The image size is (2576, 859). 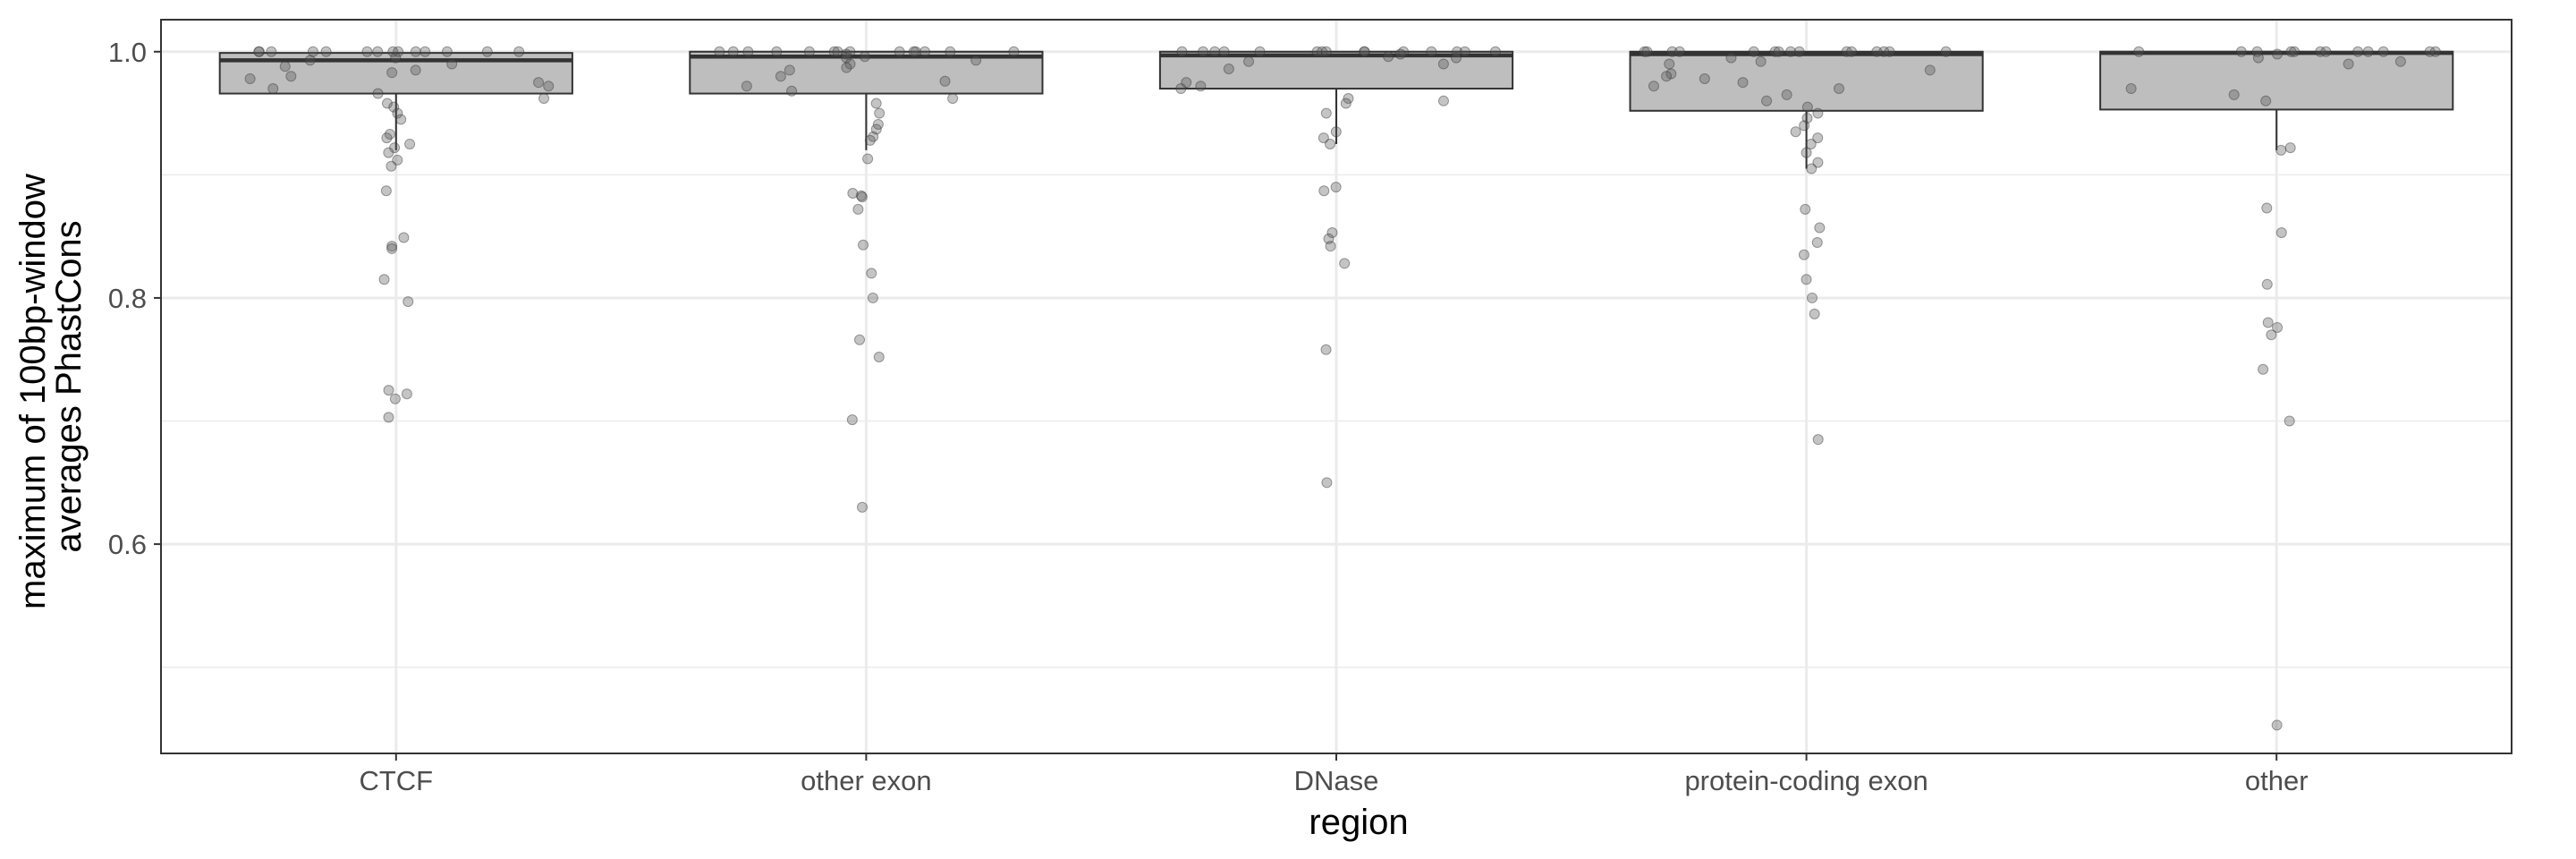 What do you see at coordinates (1336, 109) in the screenshot?
I see `boxplots` at bounding box center [1336, 109].